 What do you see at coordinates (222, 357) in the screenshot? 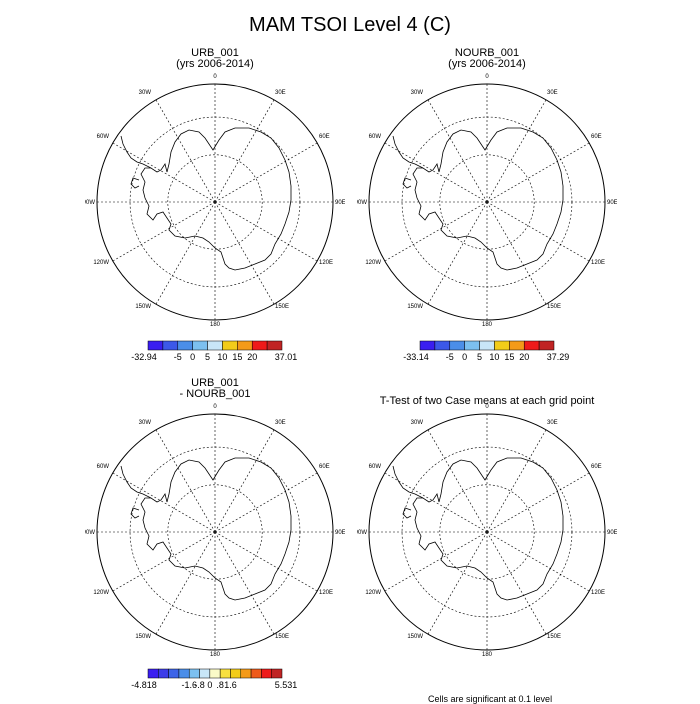
I see `colorbar-tick-label: 10` at bounding box center [222, 357].